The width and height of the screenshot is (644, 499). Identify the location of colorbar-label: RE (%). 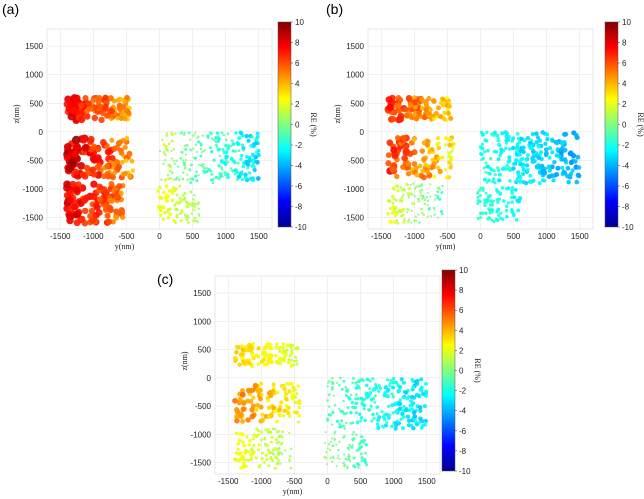
(477, 370).